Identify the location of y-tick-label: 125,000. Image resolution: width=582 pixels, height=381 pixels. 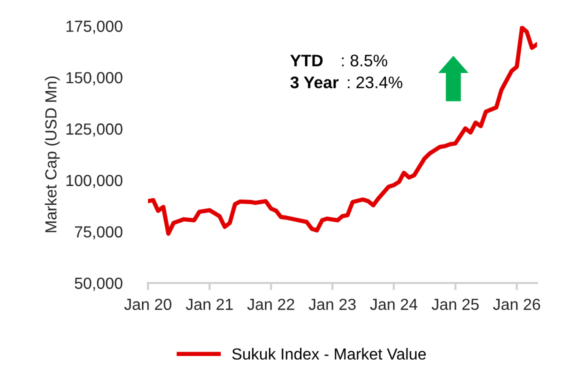
(94, 130).